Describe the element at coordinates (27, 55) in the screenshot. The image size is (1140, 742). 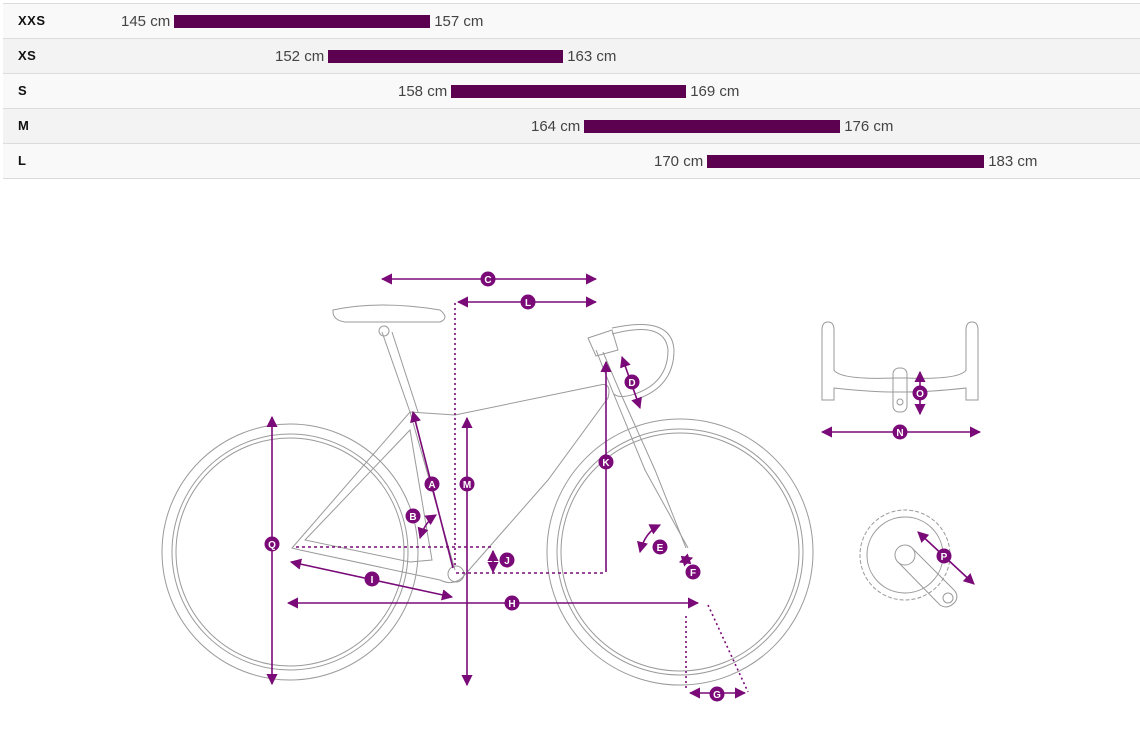
I see `size-label: XS` at that location.